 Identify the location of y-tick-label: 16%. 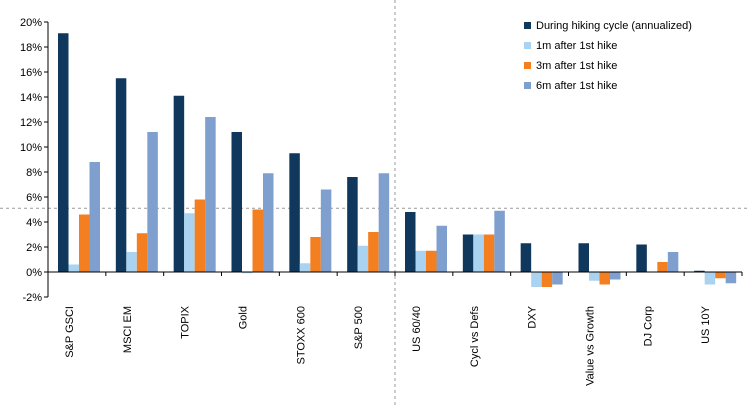
(31, 73).